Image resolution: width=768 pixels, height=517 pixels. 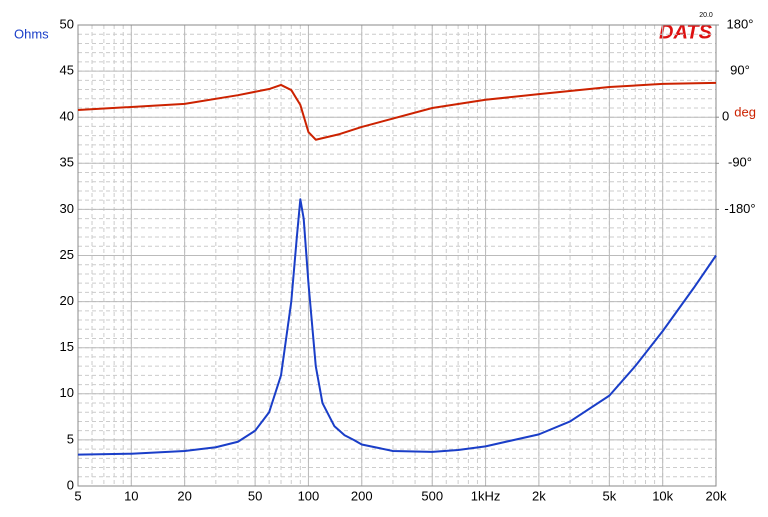 What do you see at coordinates (662, 495) in the screenshot?
I see `x-tick-label: 10k` at bounding box center [662, 495].